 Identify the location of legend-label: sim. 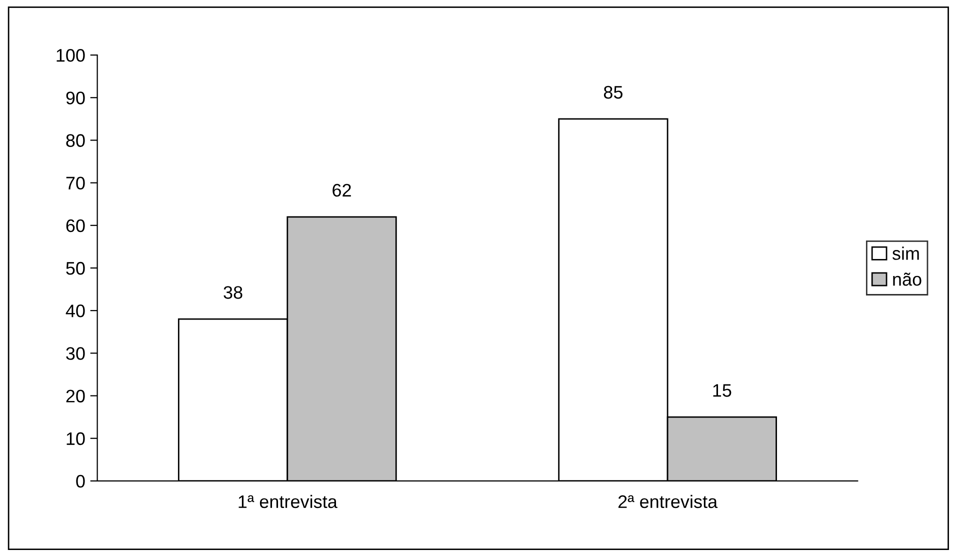
(905, 253).